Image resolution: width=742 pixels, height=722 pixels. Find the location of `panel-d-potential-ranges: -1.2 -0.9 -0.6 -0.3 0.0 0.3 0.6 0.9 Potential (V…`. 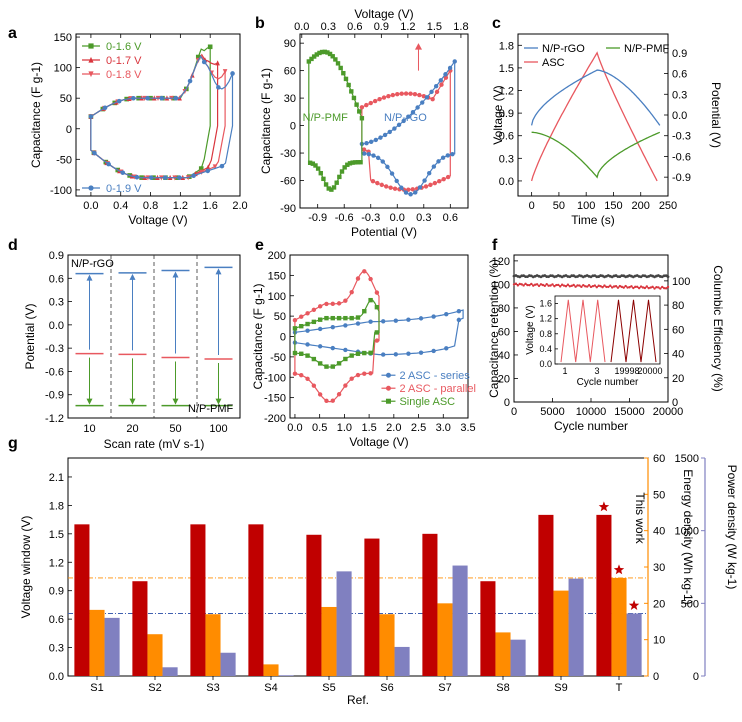

panel-d-potential-ranges: -1.2 -0.9 -0.6 -0.3 0.0 0.3 0.6 0.9 Potential (V… is located at coordinates (132, 350).